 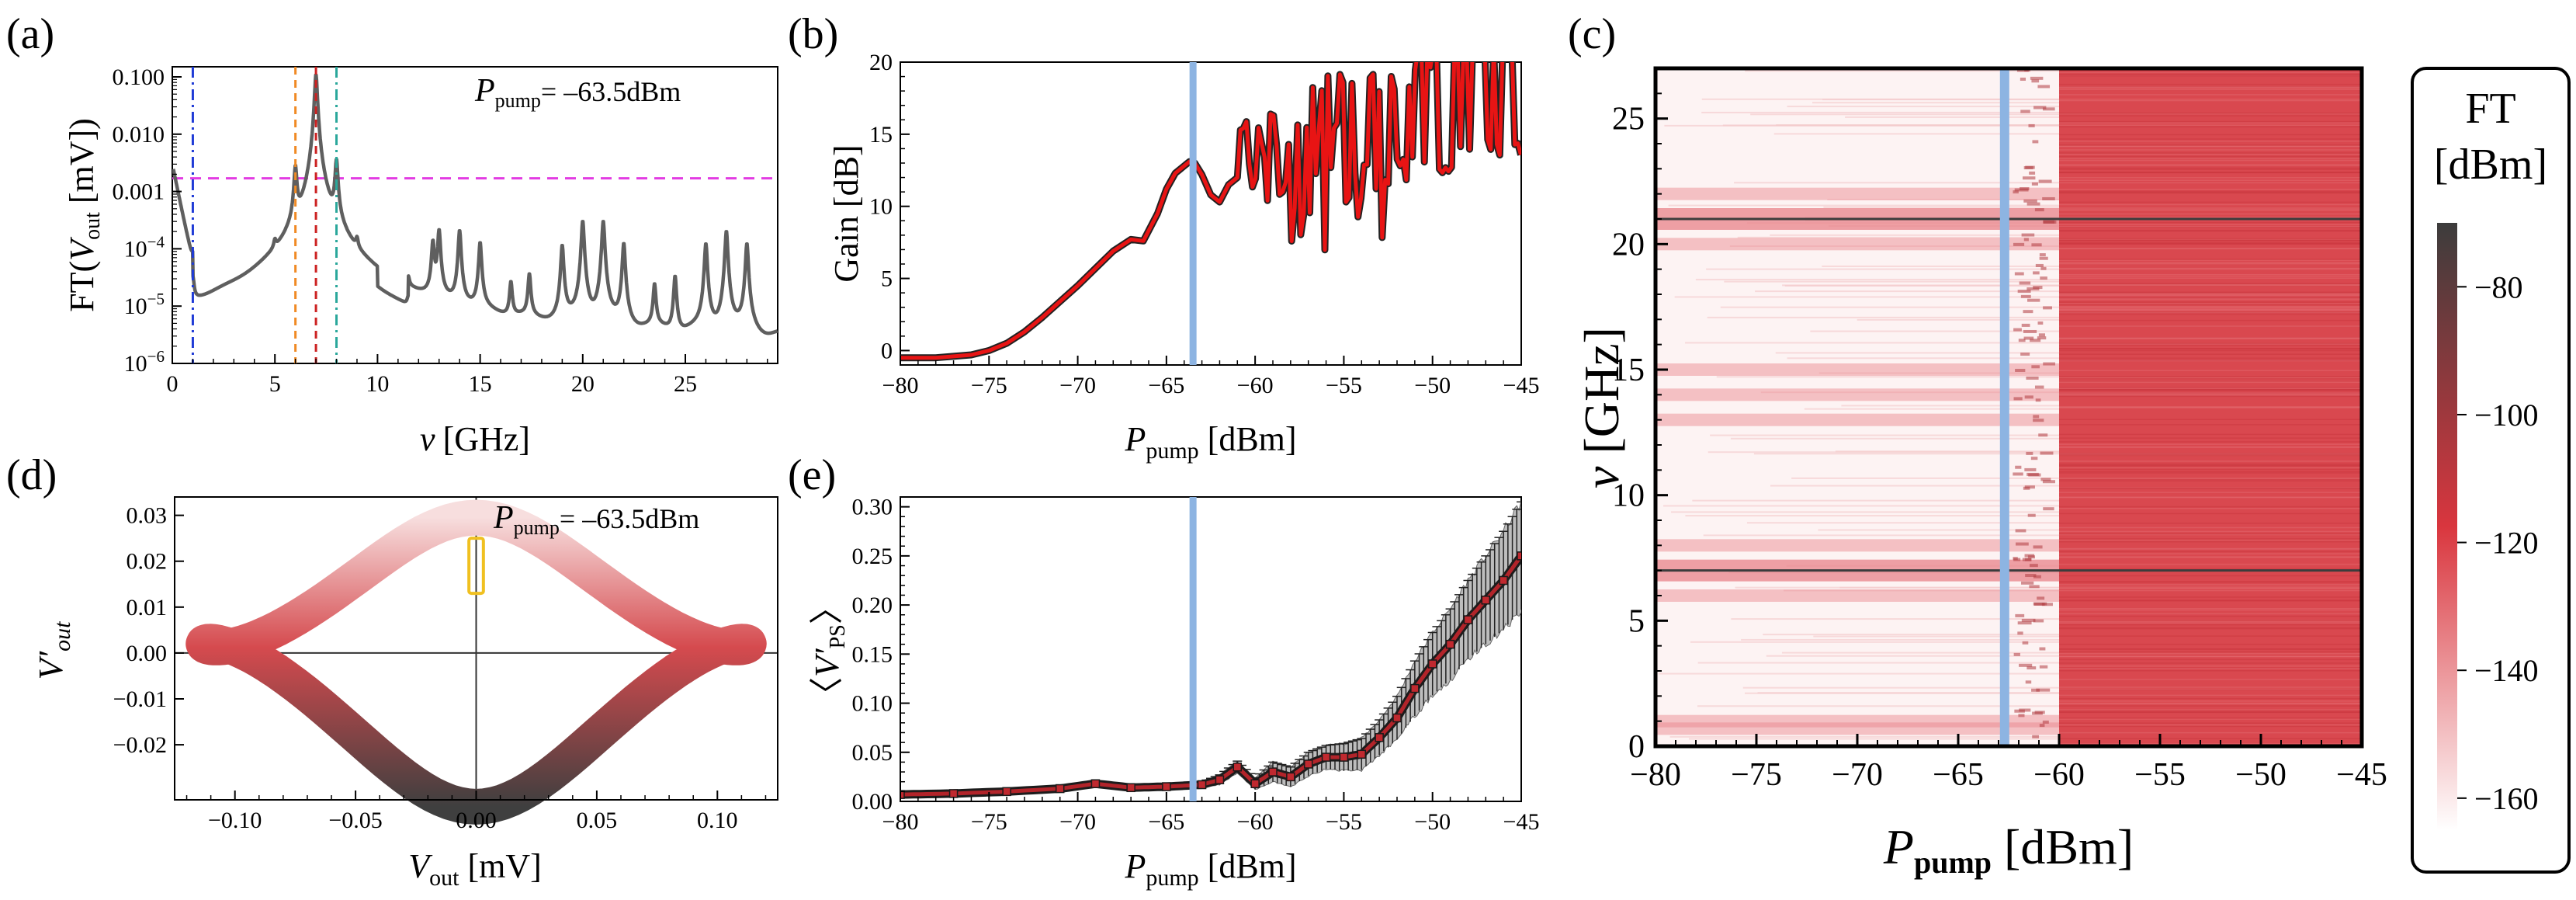 I want to click on panel-c-xtick-label: −75, so click(x=1756, y=775).